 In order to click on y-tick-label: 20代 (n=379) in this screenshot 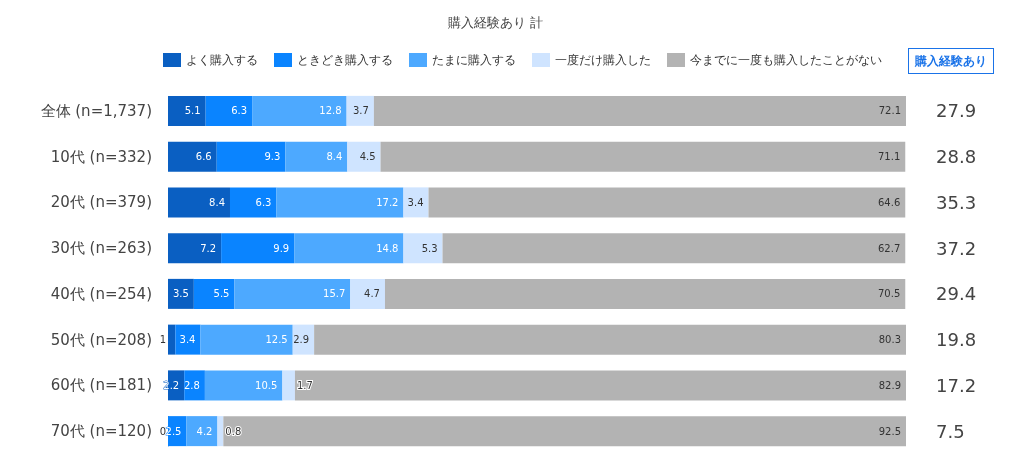, I will do `click(101, 202)`.